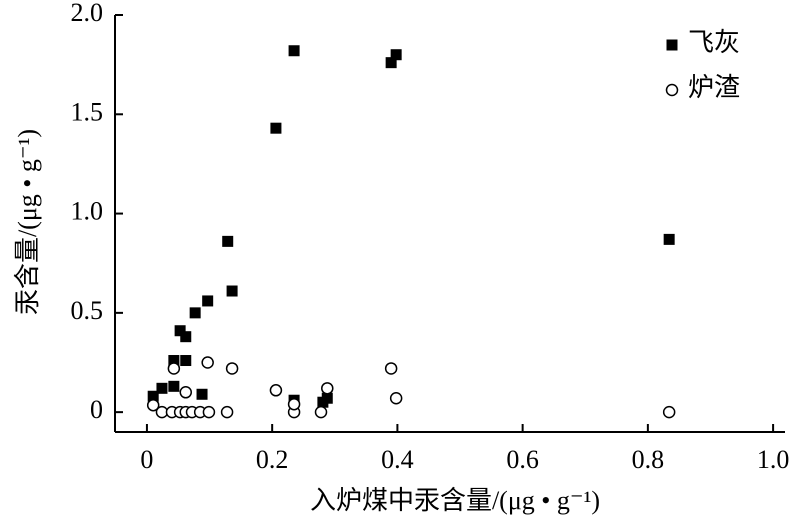  I want to click on legend-label: 炉渣, so click(714, 87).